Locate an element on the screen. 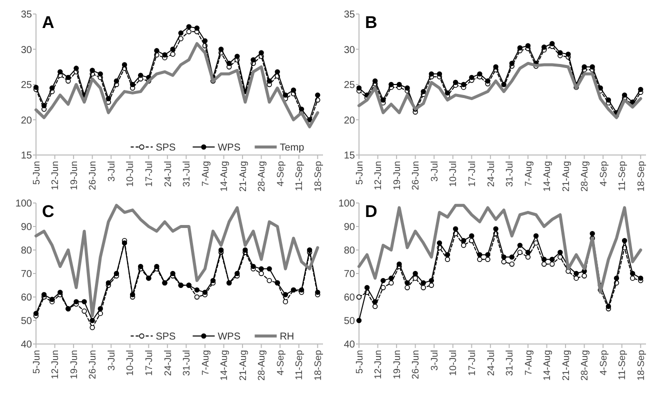 Image resolution: width=663 pixels, height=395 pixels. chart-title: A is located at coordinates (48, 22).